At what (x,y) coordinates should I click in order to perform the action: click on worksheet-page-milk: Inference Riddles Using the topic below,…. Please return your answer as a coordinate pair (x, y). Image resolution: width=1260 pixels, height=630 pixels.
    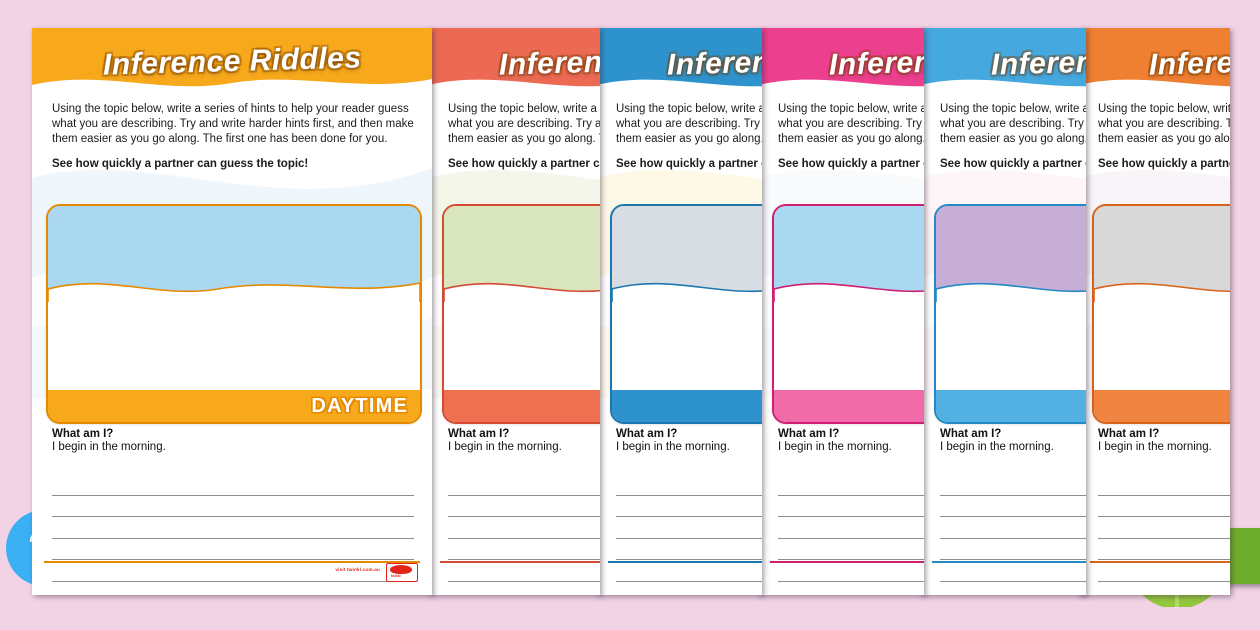
    Looking at the image, I should click on (1003, 311).